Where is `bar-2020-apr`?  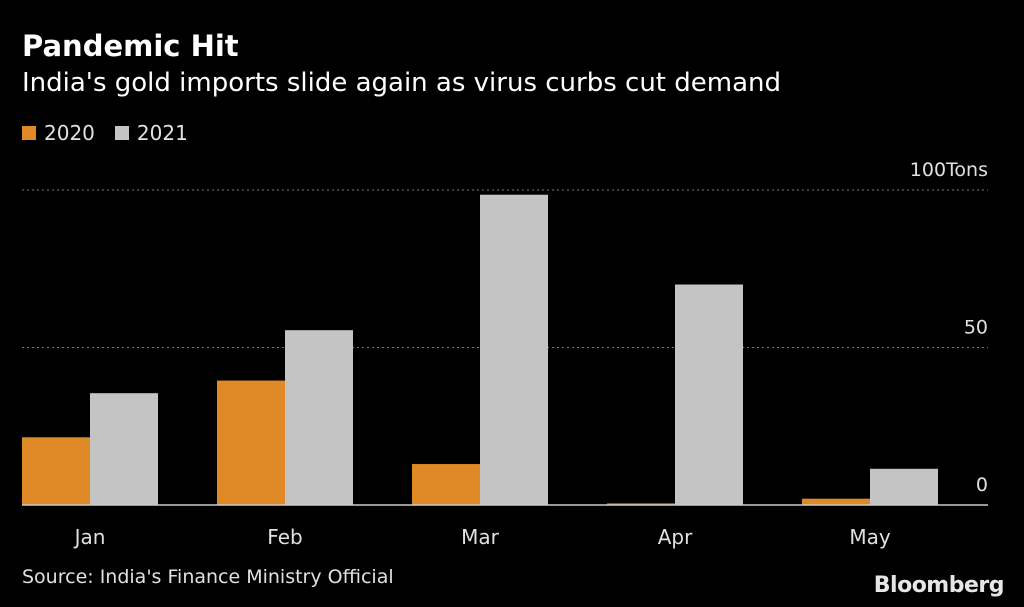
bar-2020-apr is located at coordinates (641, 504).